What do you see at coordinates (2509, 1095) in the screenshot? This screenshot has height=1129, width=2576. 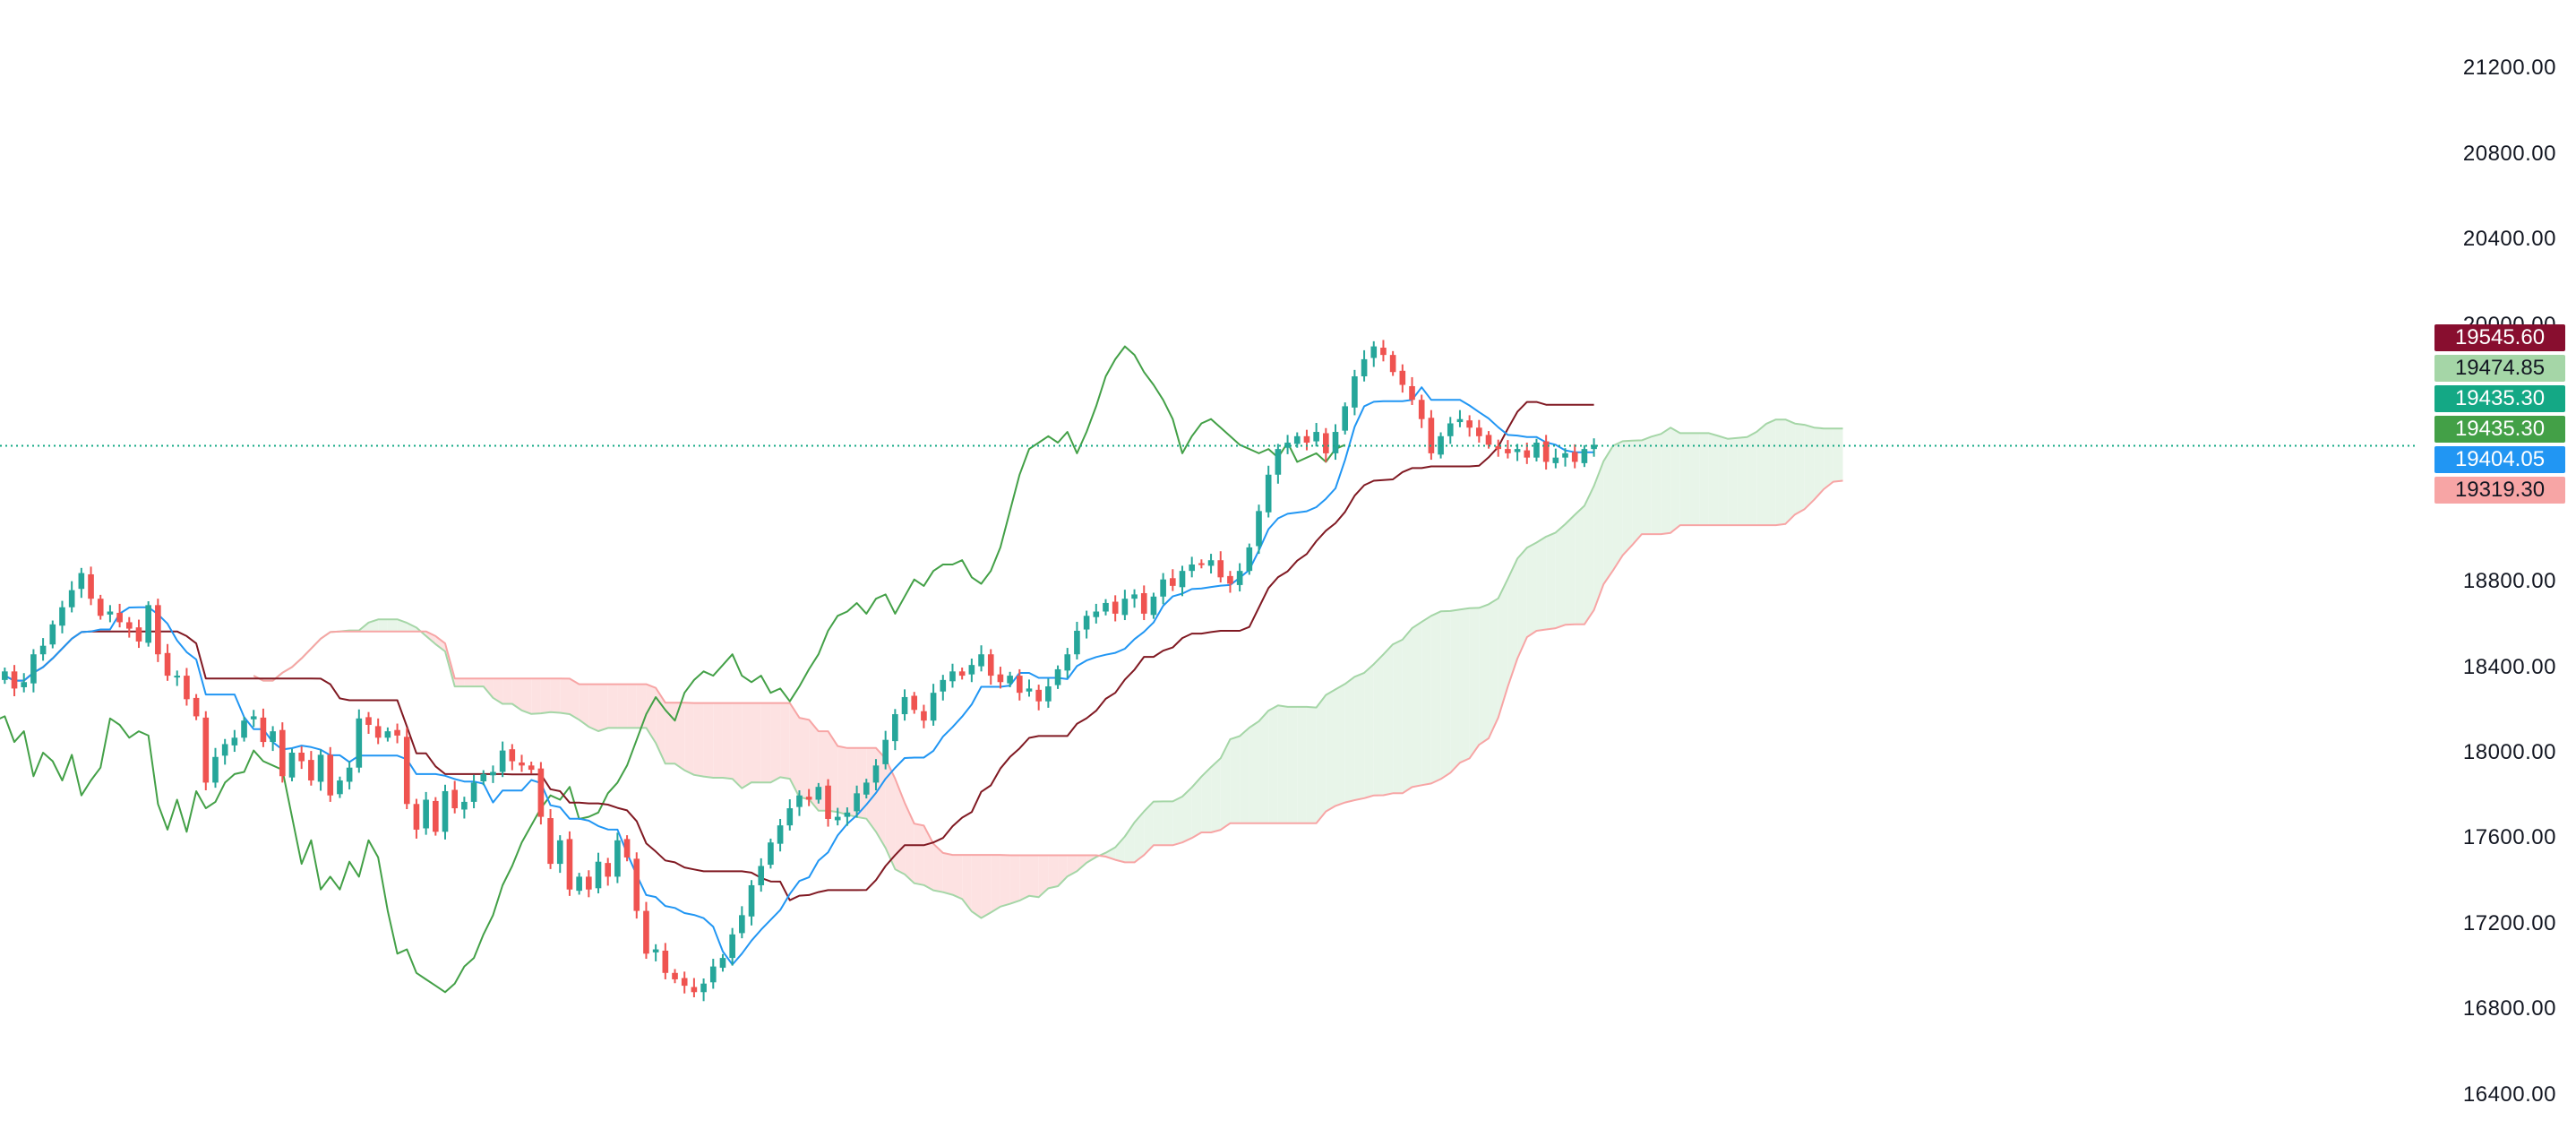 I see `price-tick-label: 16400.00` at bounding box center [2509, 1095].